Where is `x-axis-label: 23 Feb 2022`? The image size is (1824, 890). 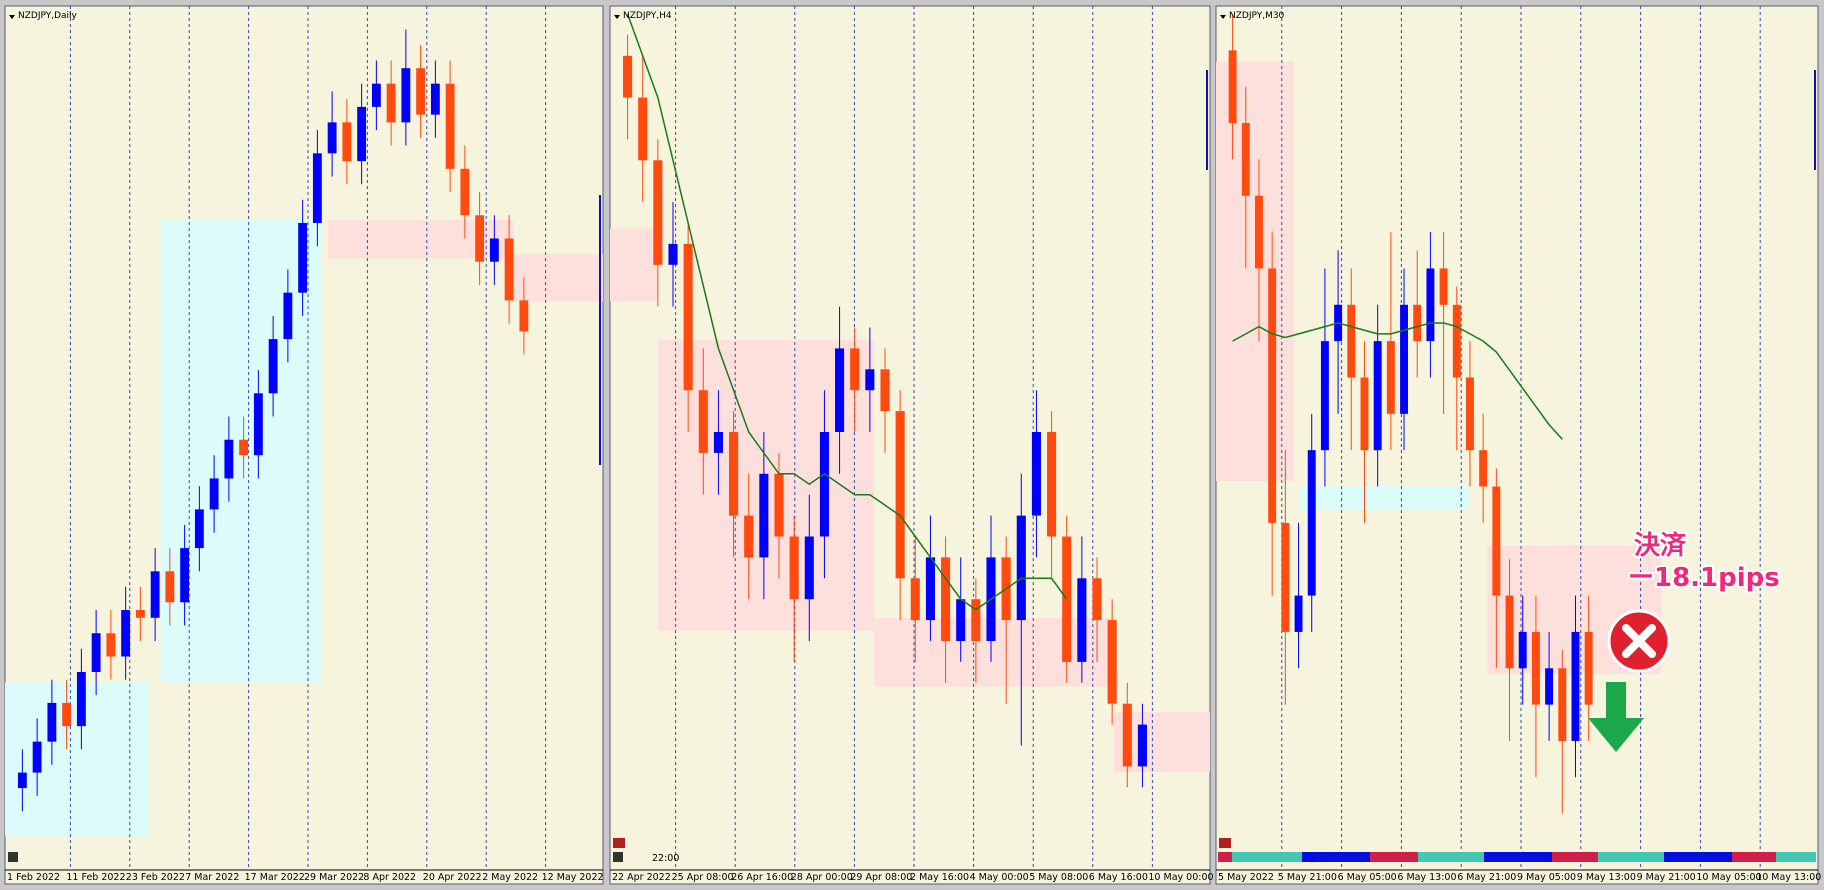 x-axis-label: 23 Feb 2022 is located at coordinates (155, 877).